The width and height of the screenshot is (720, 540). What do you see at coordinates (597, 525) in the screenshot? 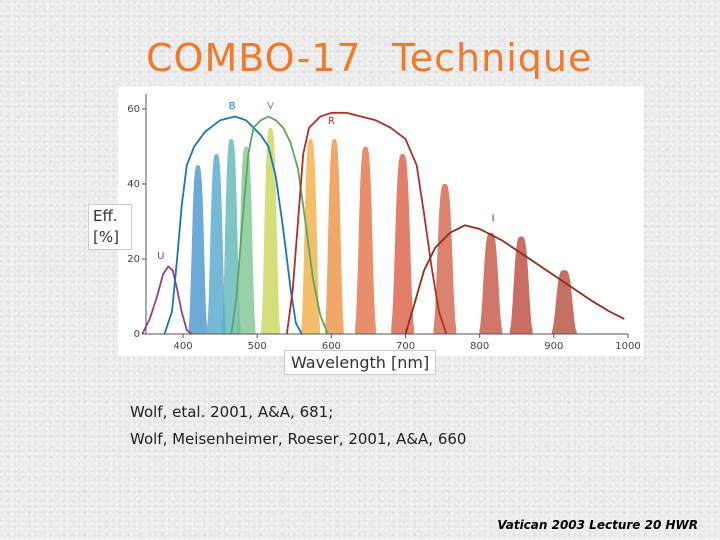
I see `footer-lecture: Vatican 2003 Lecture 20 HWR` at bounding box center [597, 525].